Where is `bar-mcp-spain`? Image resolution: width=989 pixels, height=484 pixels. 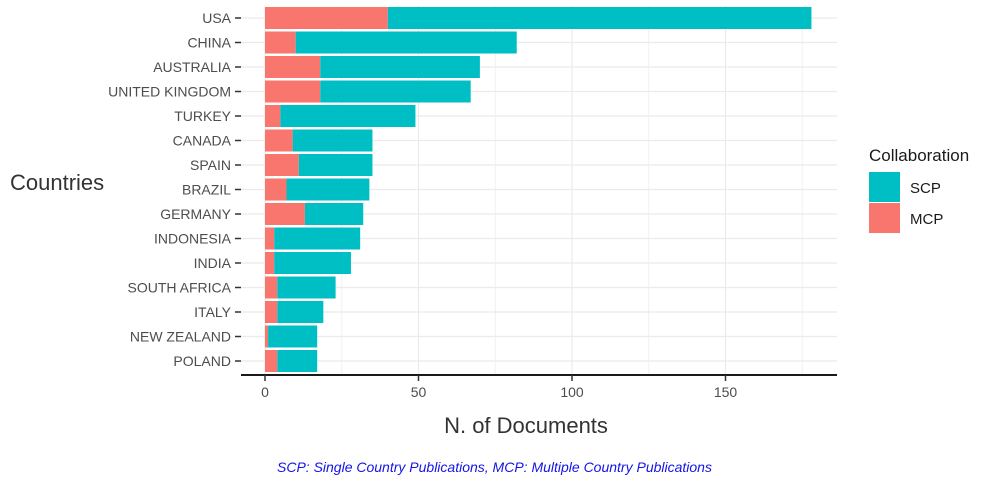
bar-mcp-spain is located at coordinates (282, 165).